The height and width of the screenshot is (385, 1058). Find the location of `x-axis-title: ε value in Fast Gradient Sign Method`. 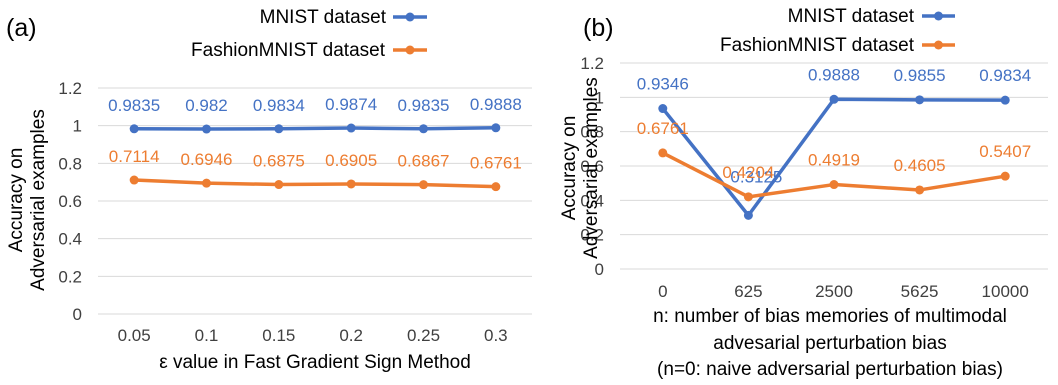

x-axis-title: ε value in Fast Gradient Sign Method is located at coordinates (315, 362).